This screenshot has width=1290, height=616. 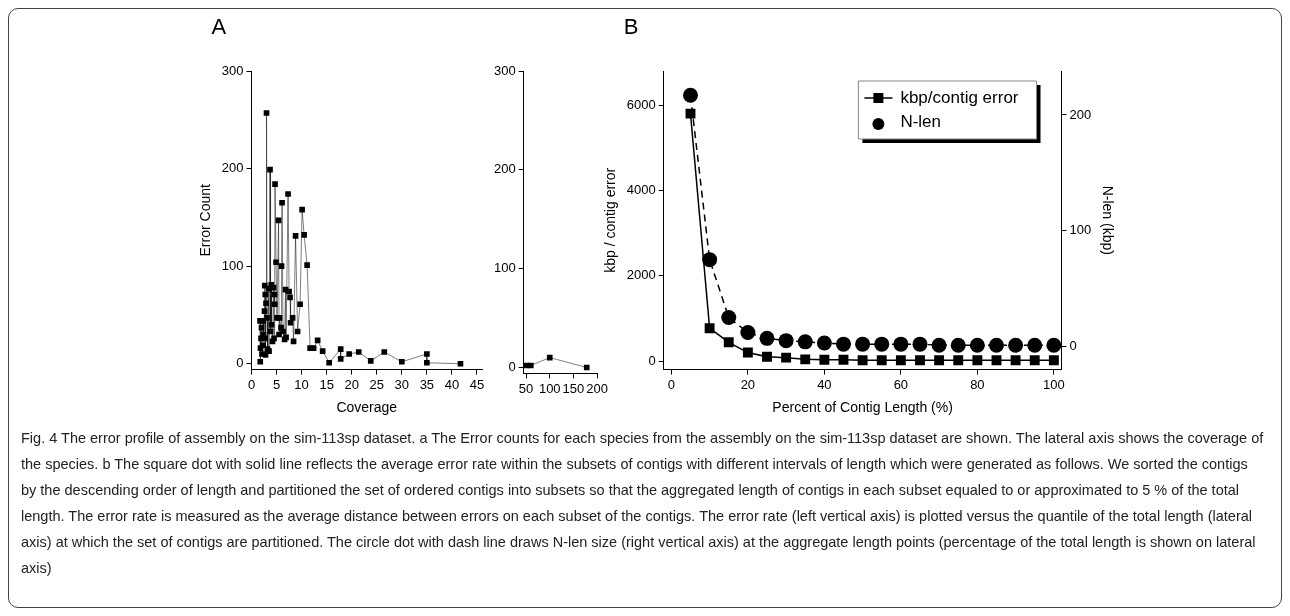 I want to click on x-tick-label: 80, so click(x=977, y=384).